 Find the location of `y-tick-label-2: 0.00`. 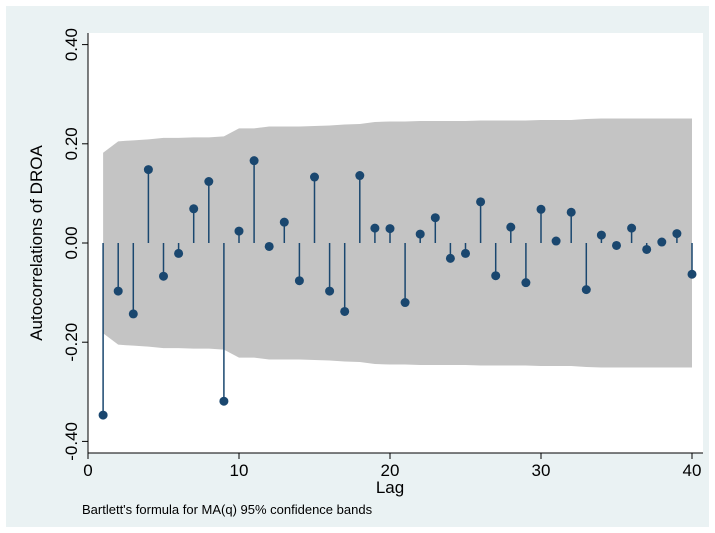

y-tick-label-2: 0.00 is located at coordinates (71, 242).